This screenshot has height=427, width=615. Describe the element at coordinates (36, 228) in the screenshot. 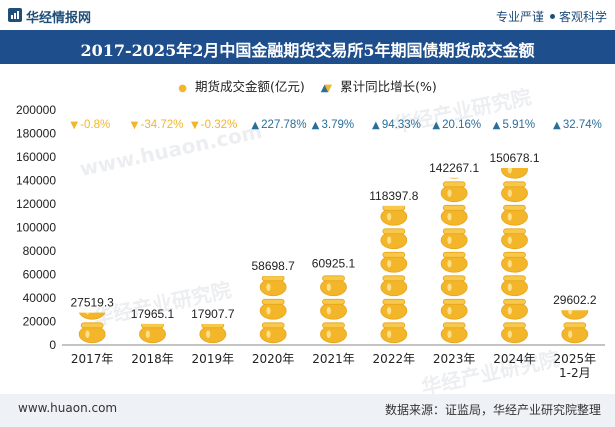

I see `y-tick-label: 100000` at that location.